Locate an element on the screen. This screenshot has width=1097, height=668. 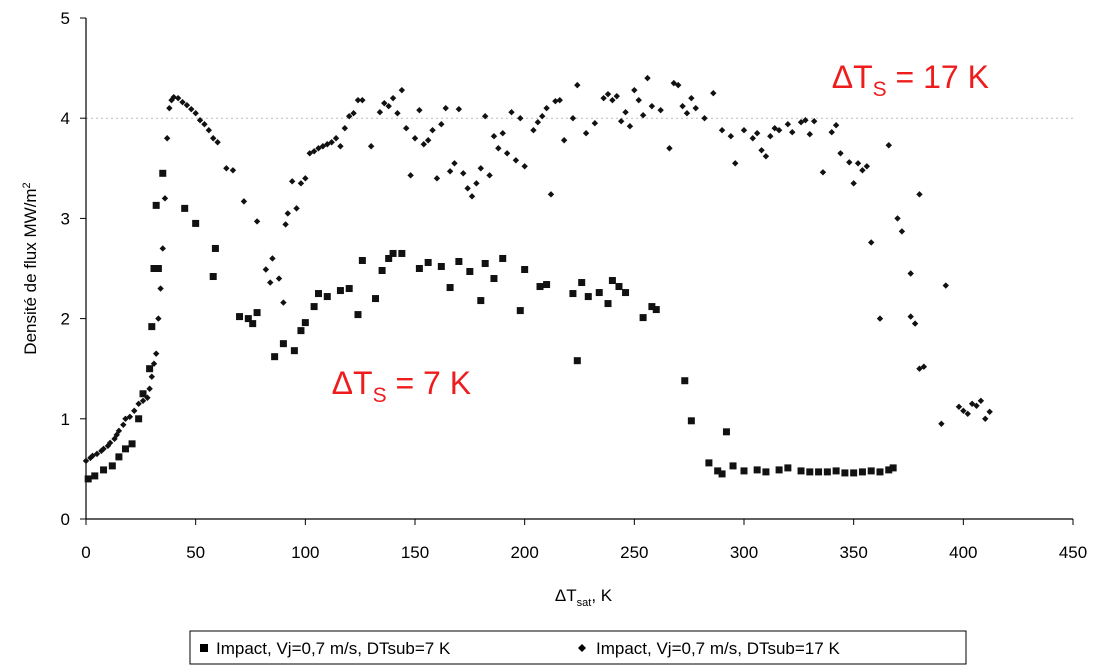
x-tick-label: 0 is located at coordinates (85, 552).